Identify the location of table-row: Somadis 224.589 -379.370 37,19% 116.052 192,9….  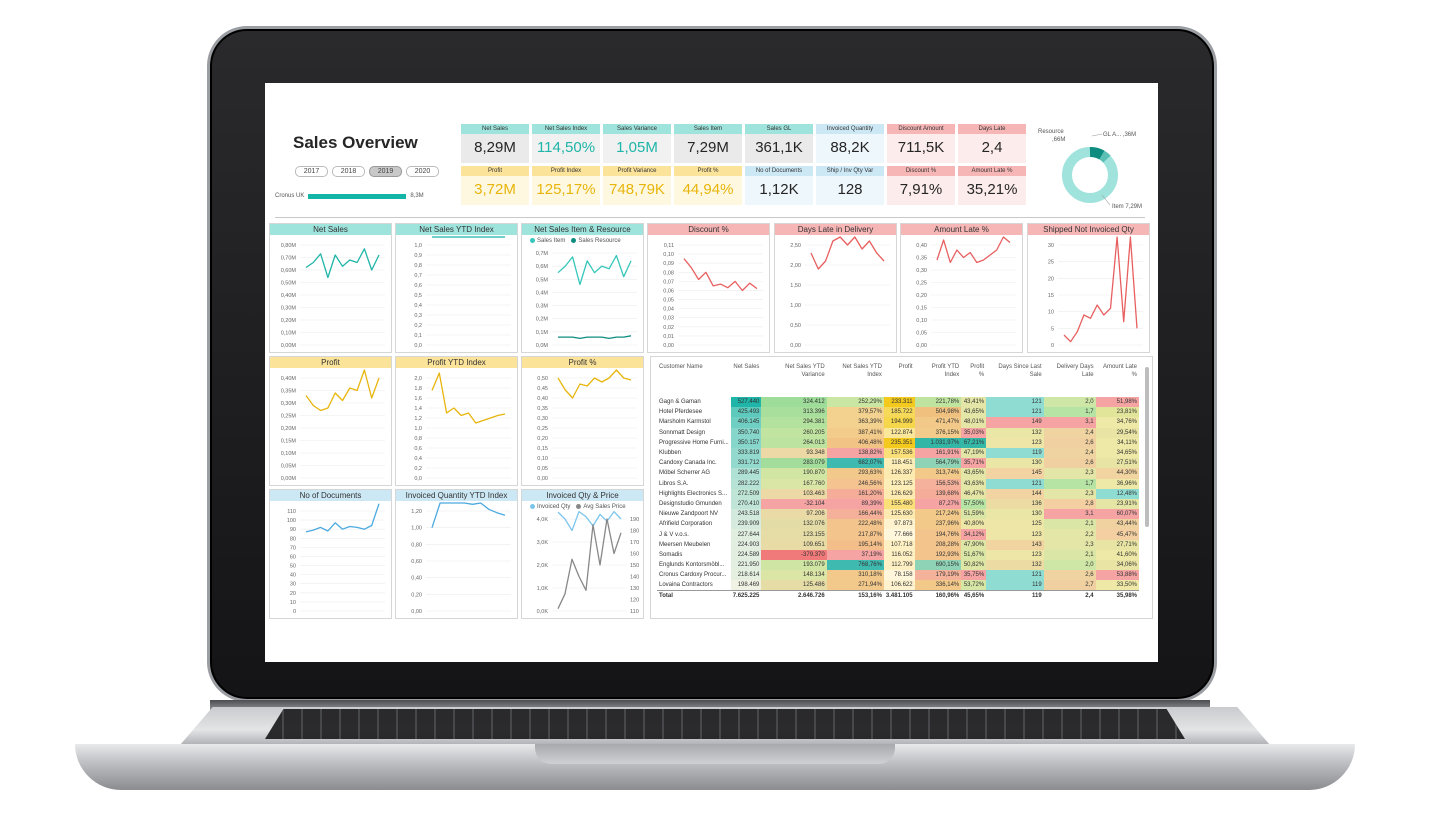
(898, 554).